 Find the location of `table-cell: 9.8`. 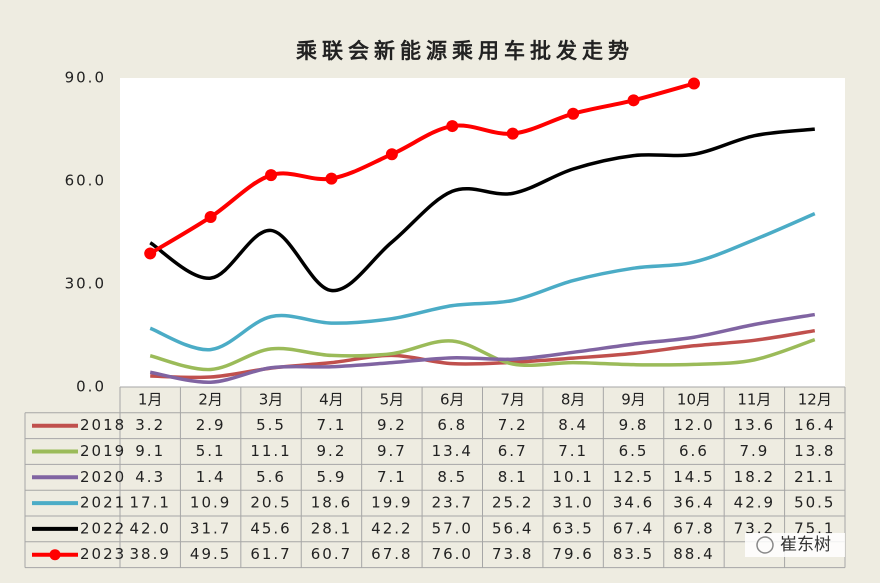

table-cell: 9.8 is located at coordinates (634, 425).